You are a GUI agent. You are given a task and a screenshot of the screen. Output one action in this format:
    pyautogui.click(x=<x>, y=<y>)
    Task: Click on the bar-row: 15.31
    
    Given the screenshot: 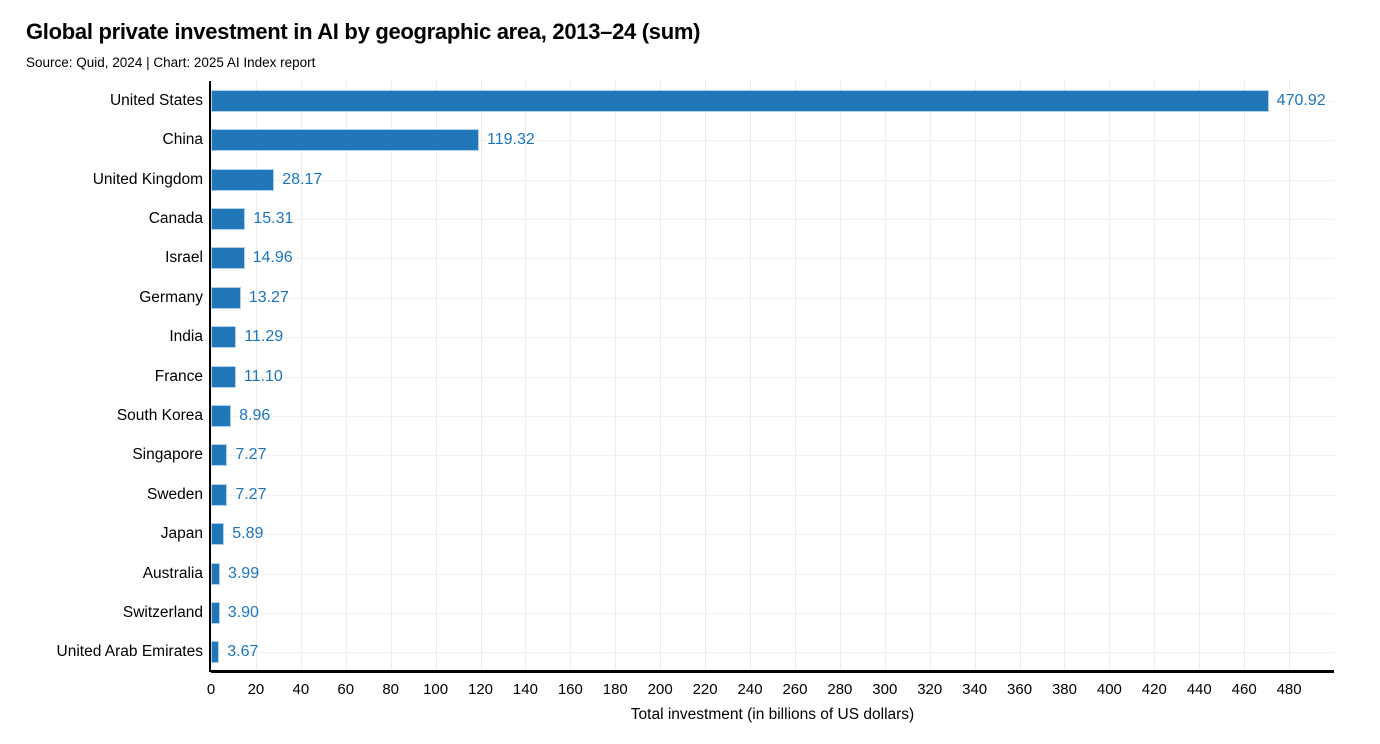 What is the action you would take?
    pyautogui.click(x=772, y=218)
    